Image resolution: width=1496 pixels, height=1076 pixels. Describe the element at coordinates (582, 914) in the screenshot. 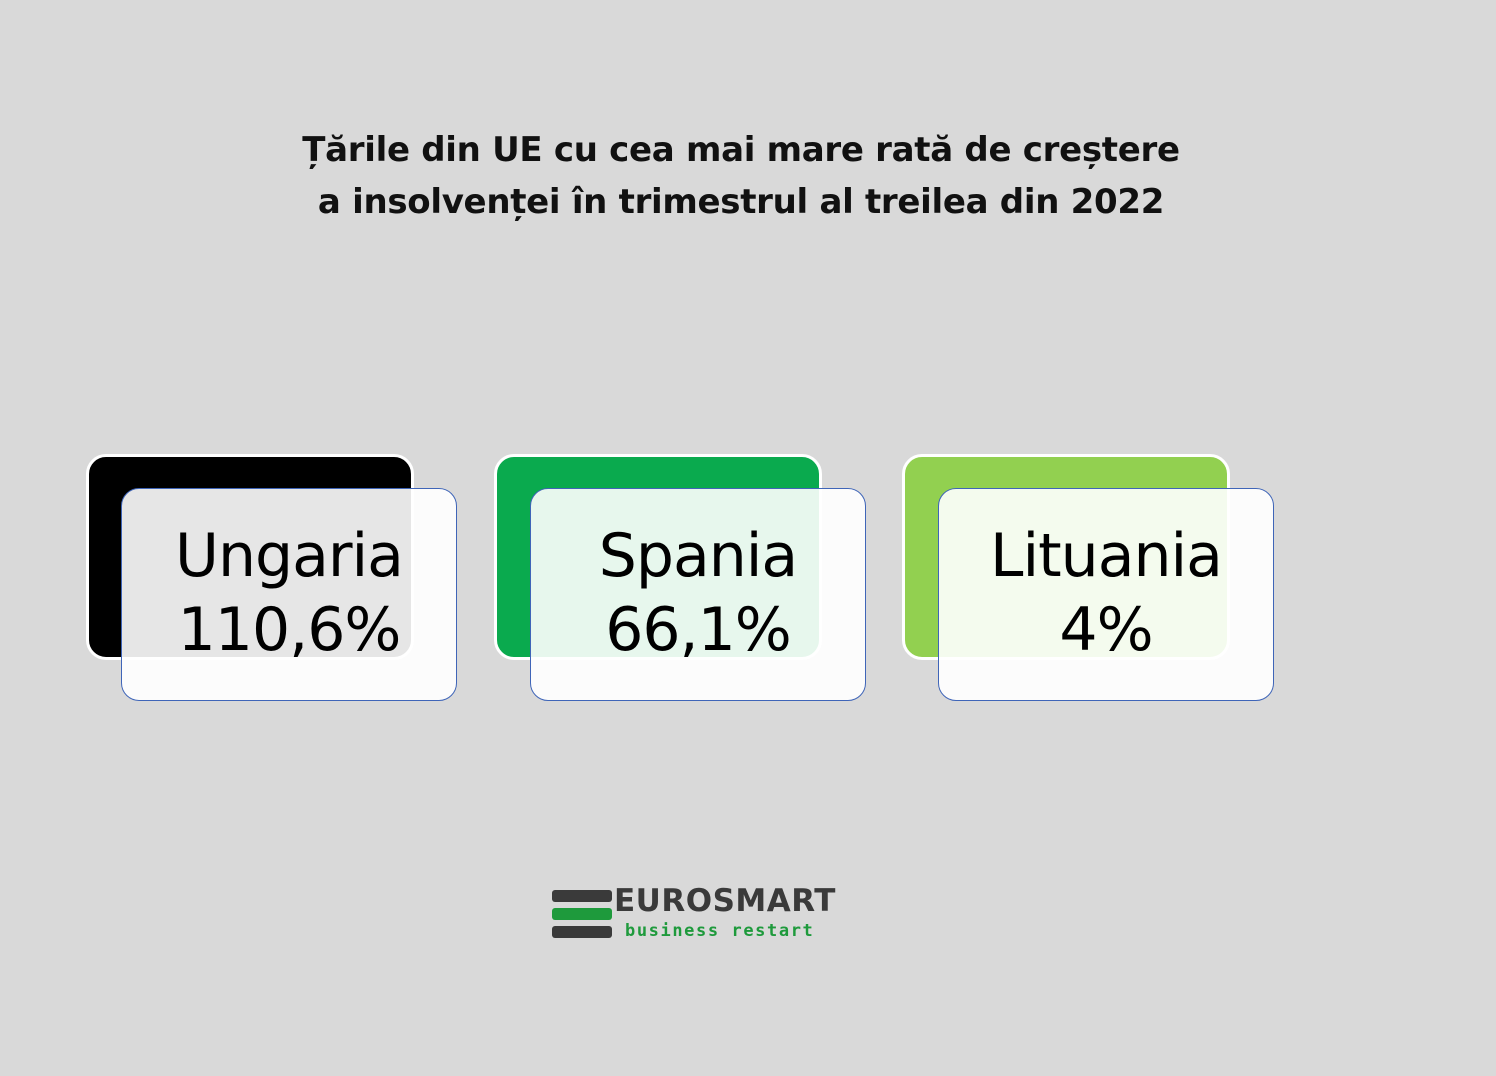

I see `logo-bar-middle-icon` at that location.